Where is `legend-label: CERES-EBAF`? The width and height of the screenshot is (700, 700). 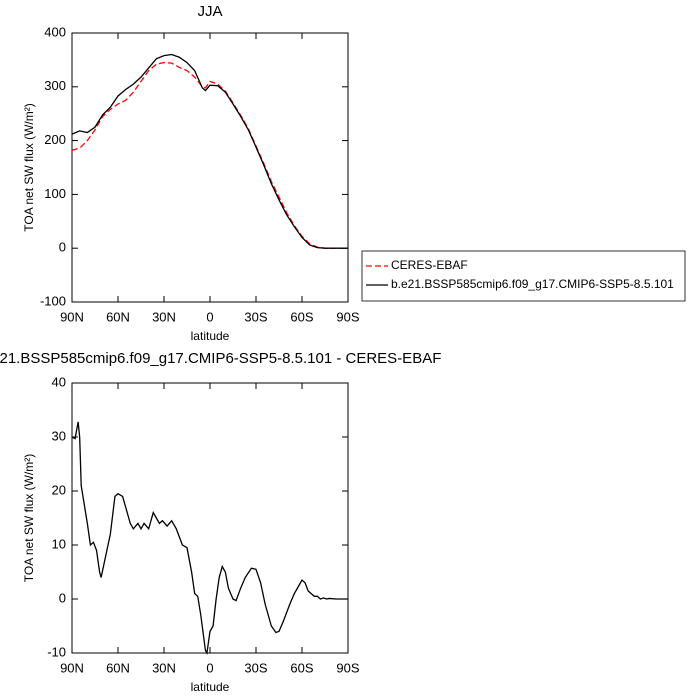 legend-label: CERES-EBAF is located at coordinates (429, 265).